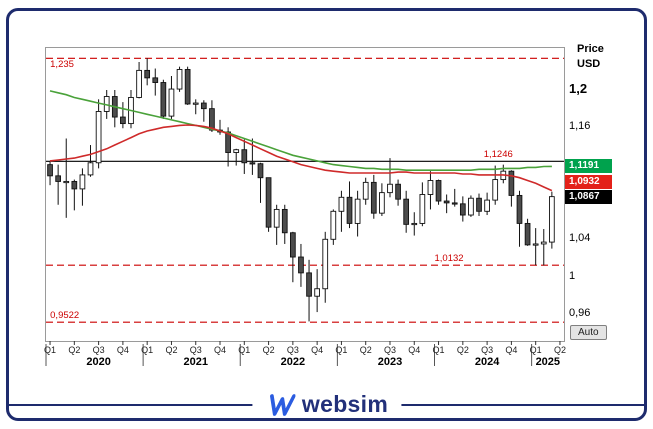 This screenshot has width=653, height=429. I want to click on y-axis-title-price: Price, so click(590, 49).